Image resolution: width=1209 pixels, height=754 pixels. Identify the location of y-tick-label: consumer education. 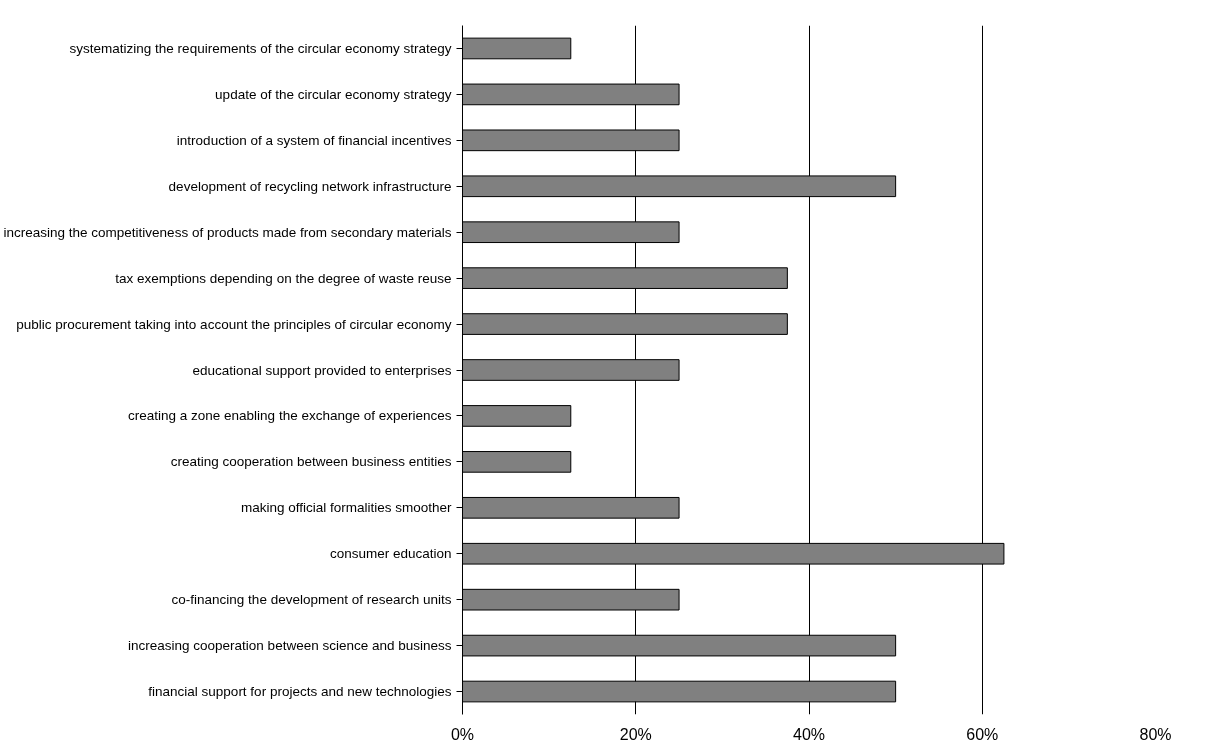
(390, 554).